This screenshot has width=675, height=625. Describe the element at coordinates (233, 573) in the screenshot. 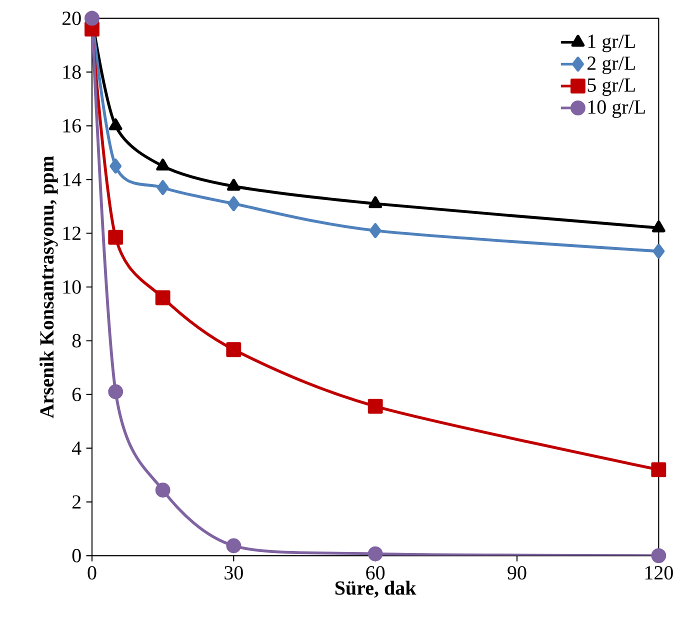

I see `x-tick-label: 30` at that location.